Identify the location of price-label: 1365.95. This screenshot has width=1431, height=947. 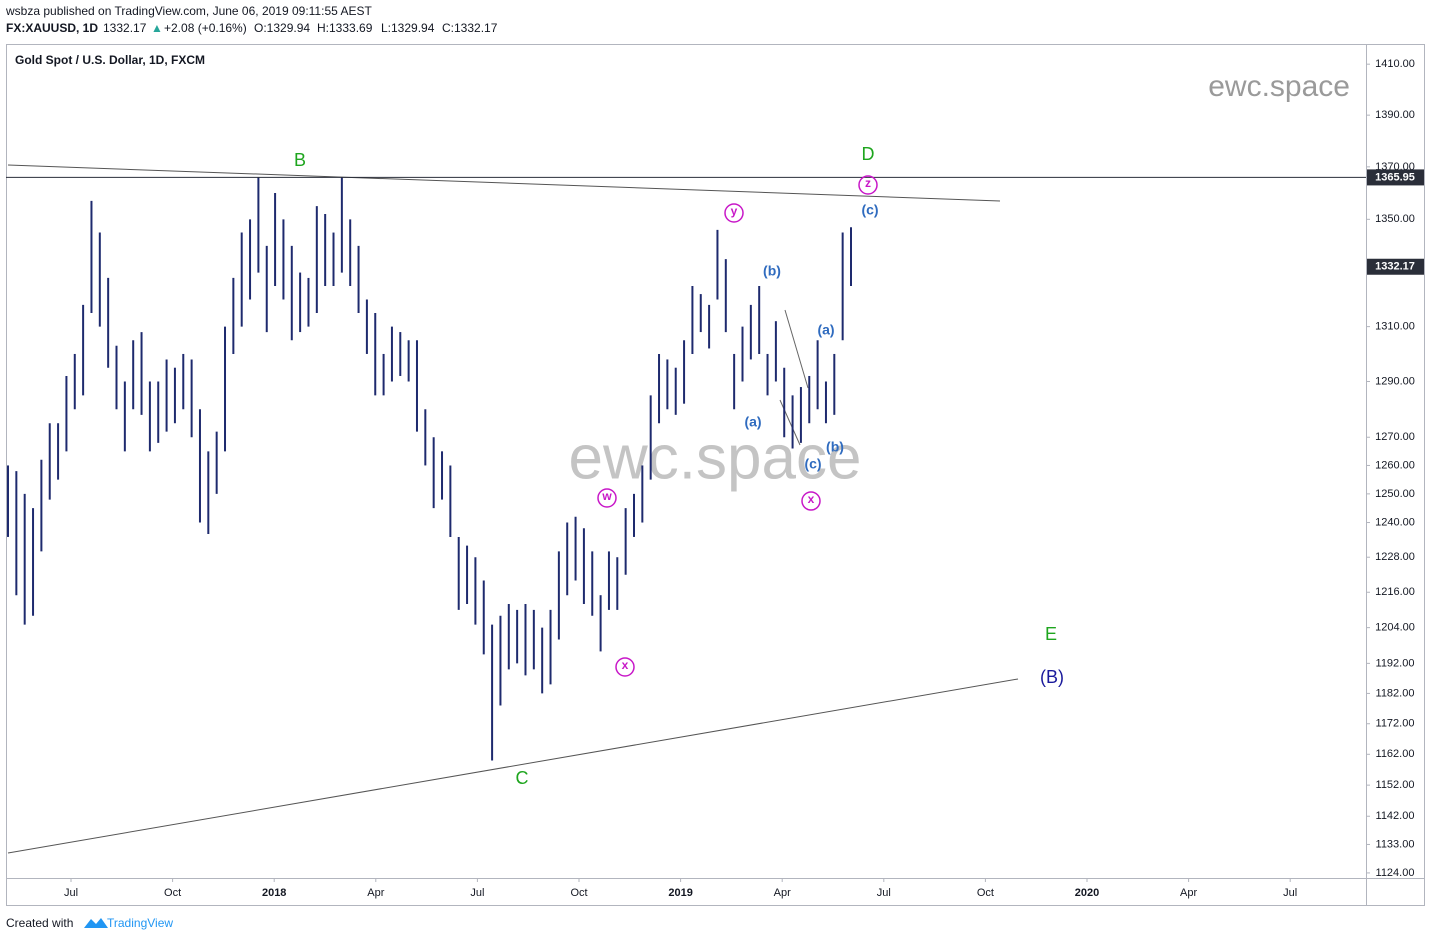
(1395, 177).